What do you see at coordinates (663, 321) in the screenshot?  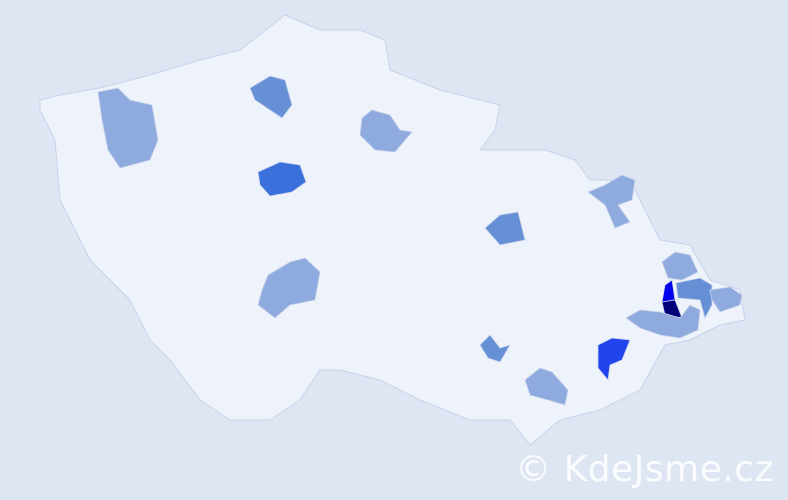 I see `district-vsetin` at bounding box center [663, 321].